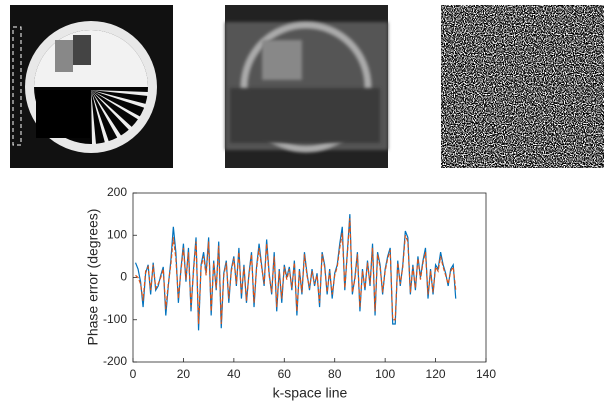 The height and width of the screenshot is (414, 614). What do you see at coordinates (234, 374) in the screenshot?
I see `x-tick-label: 40` at bounding box center [234, 374].